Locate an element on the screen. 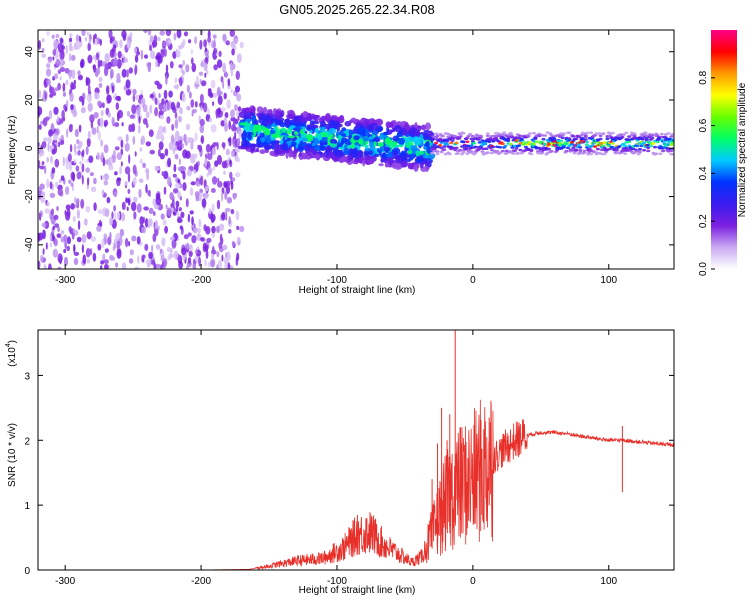 Image resolution: width=750 pixels, height=600 pixels. snr-y-label: SNR (10 * v/v) is located at coordinates (12, 455).